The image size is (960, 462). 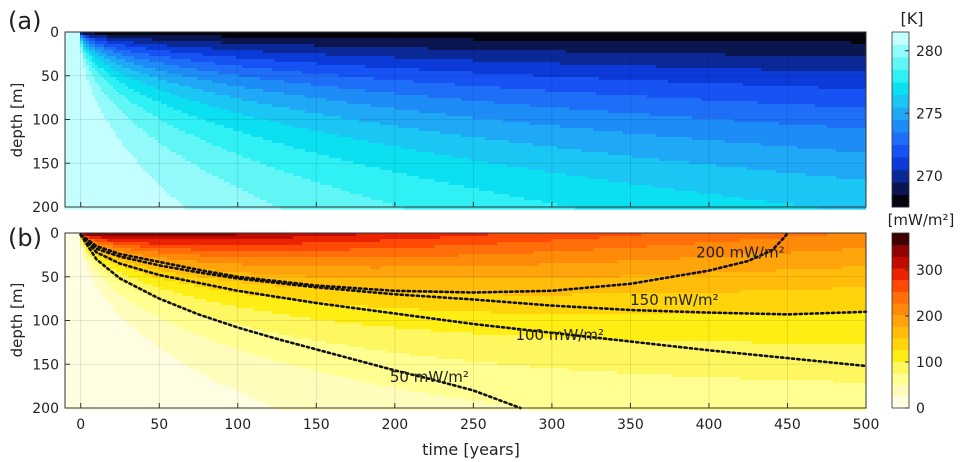 What do you see at coordinates (787, 425) in the screenshot?
I see `x-tick-label: 450` at bounding box center [787, 425].